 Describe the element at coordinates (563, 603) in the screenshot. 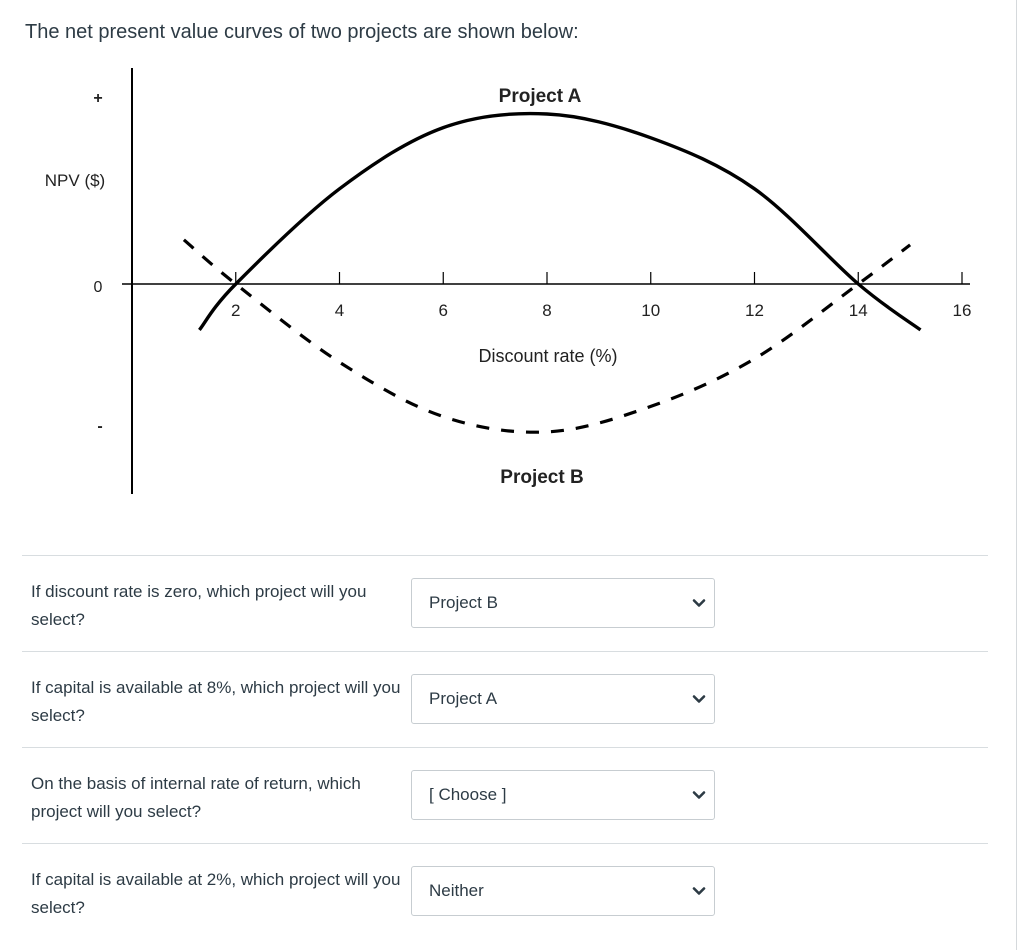

I see `answer-select: Project B` at that location.